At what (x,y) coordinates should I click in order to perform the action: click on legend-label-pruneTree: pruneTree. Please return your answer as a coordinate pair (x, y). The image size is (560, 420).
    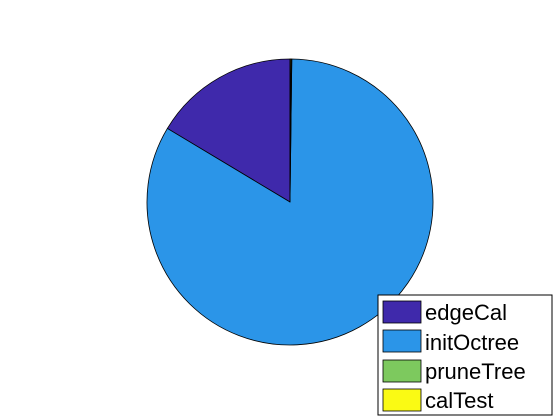
    Looking at the image, I should click on (475, 371).